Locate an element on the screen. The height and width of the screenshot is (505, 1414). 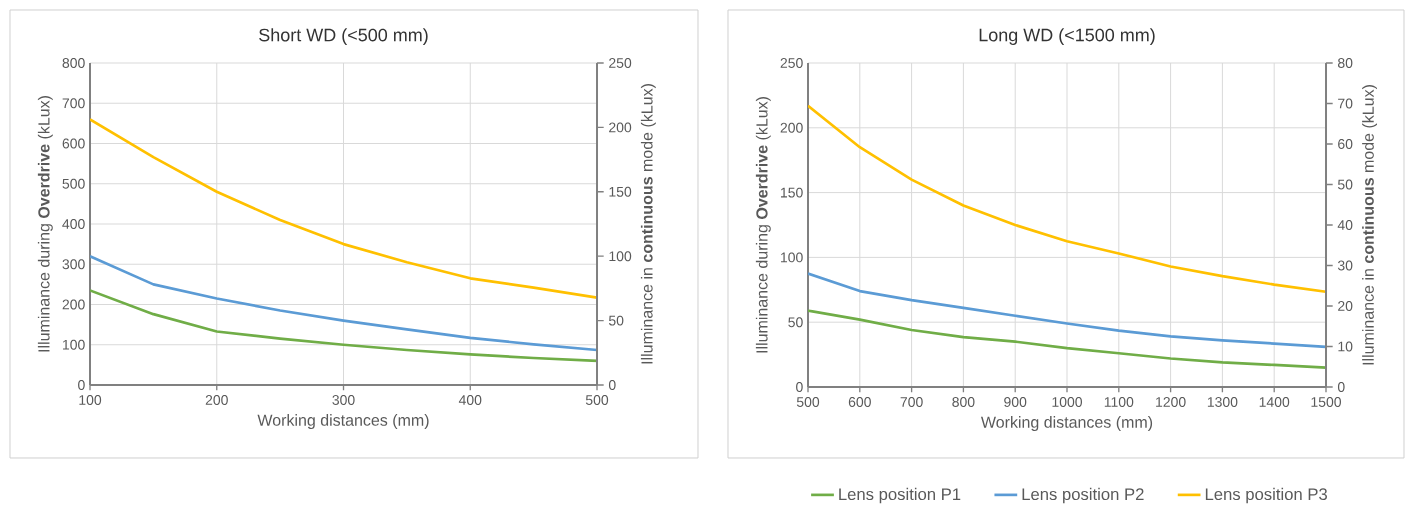
y-tick-label: 700 is located at coordinates (73, 103).